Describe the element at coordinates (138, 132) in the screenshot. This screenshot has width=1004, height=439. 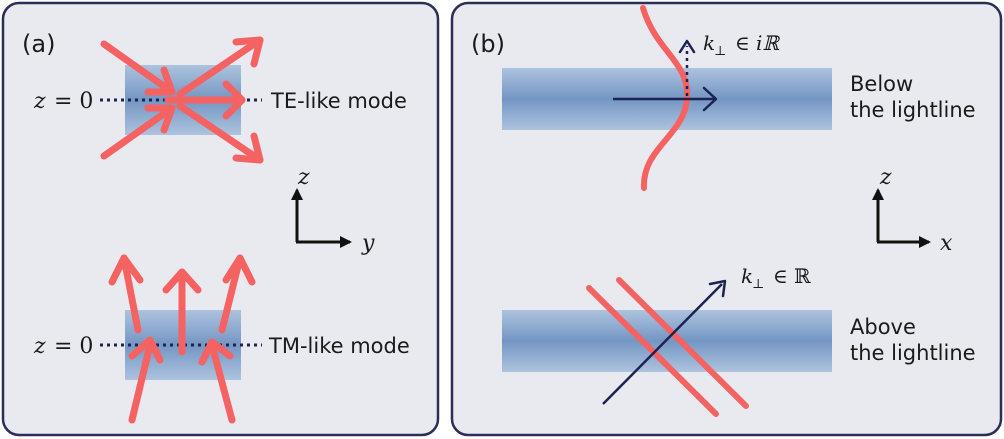
I see `te-arrow-left-down` at that location.